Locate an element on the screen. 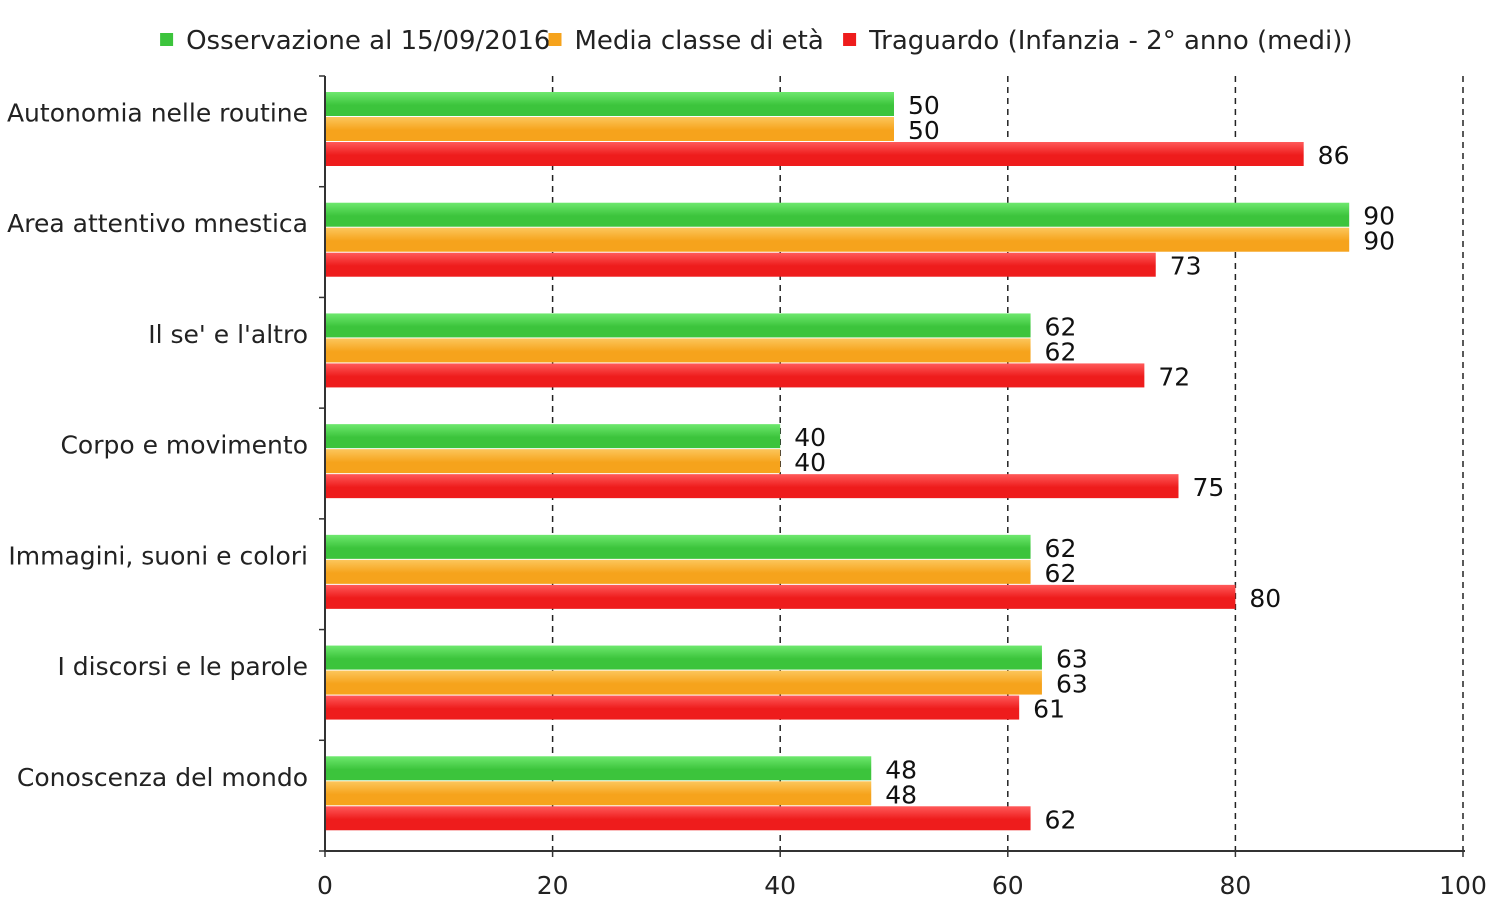 The width and height of the screenshot is (1499, 923). value-label-1-4: 62 is located at coordinates (1061, 573).